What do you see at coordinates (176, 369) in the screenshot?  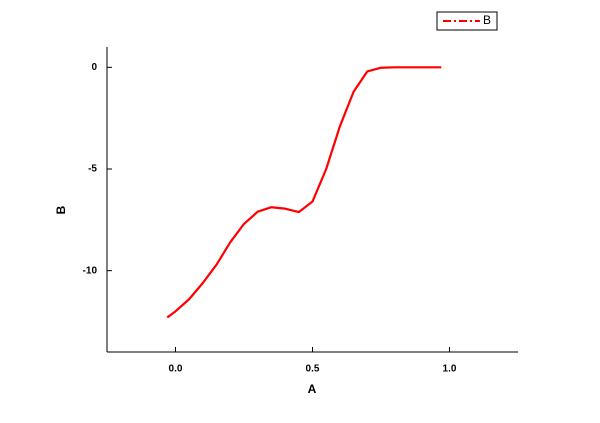 I see `x-tick-label: 0.0` at bounding box center [176, 369].